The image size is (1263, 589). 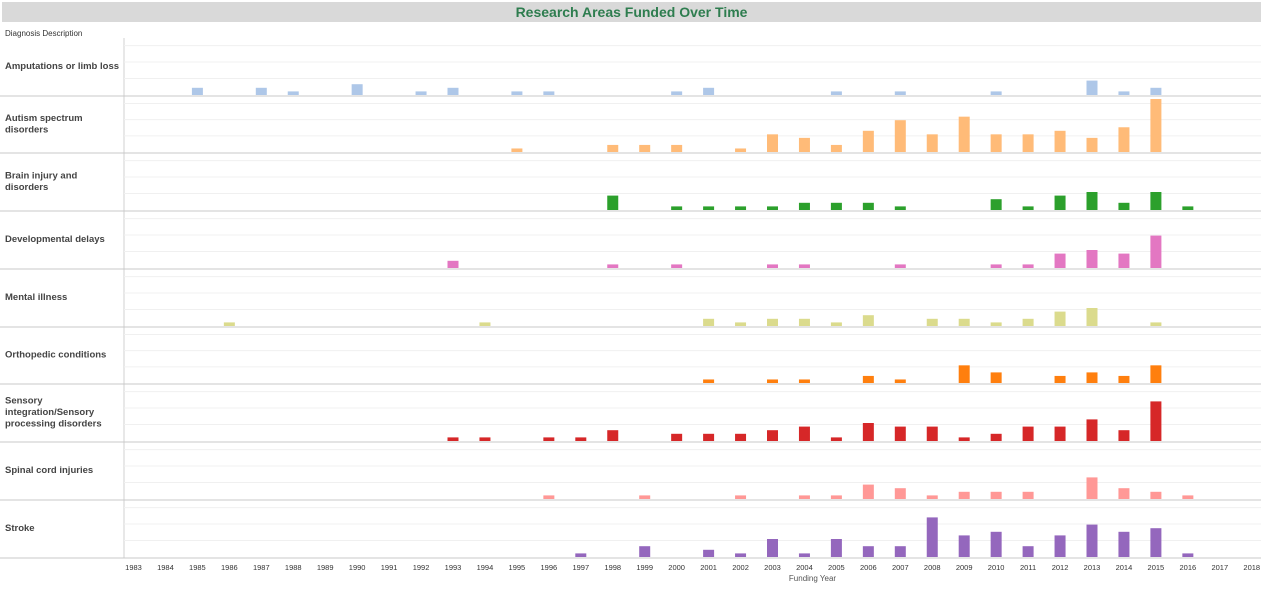 I want to click on row-label: Spinal cord injuries, so click(x=49, y=470).